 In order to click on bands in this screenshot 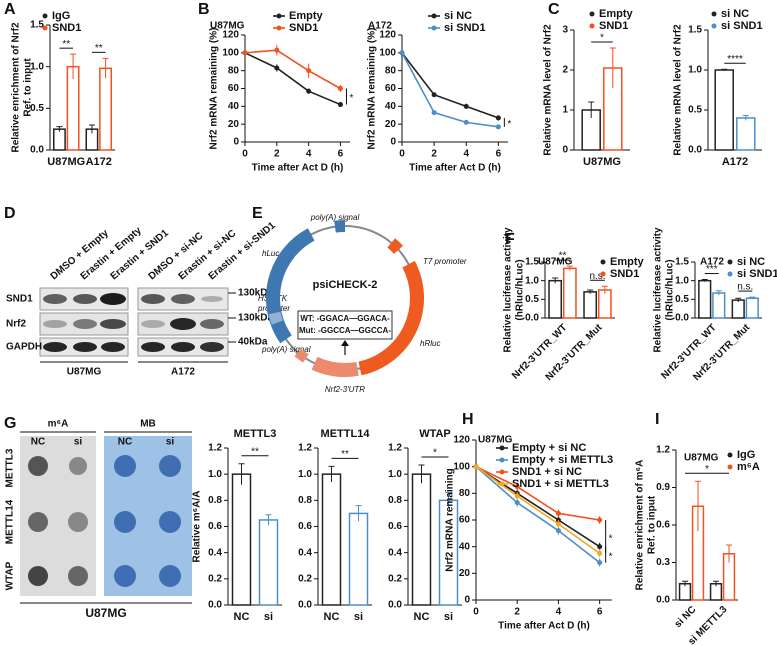, I will do `click(133, 322)`.